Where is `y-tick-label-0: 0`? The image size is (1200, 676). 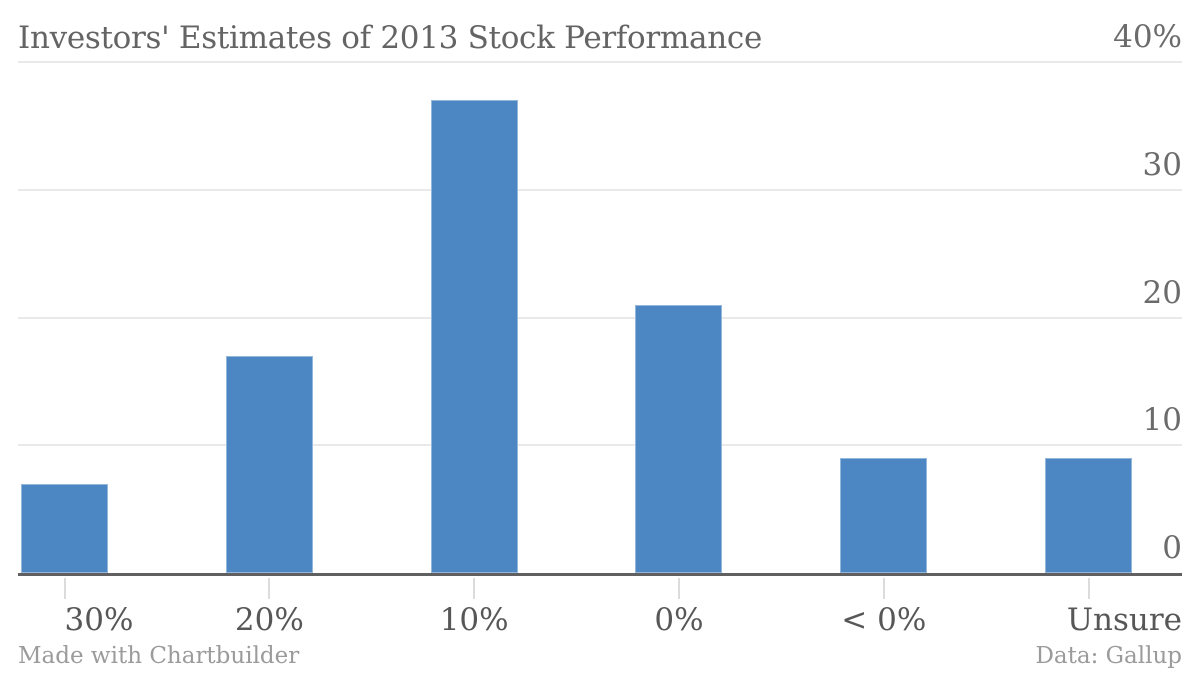
y-tick-label-0: 0 is located at coordinates (1172, 548).